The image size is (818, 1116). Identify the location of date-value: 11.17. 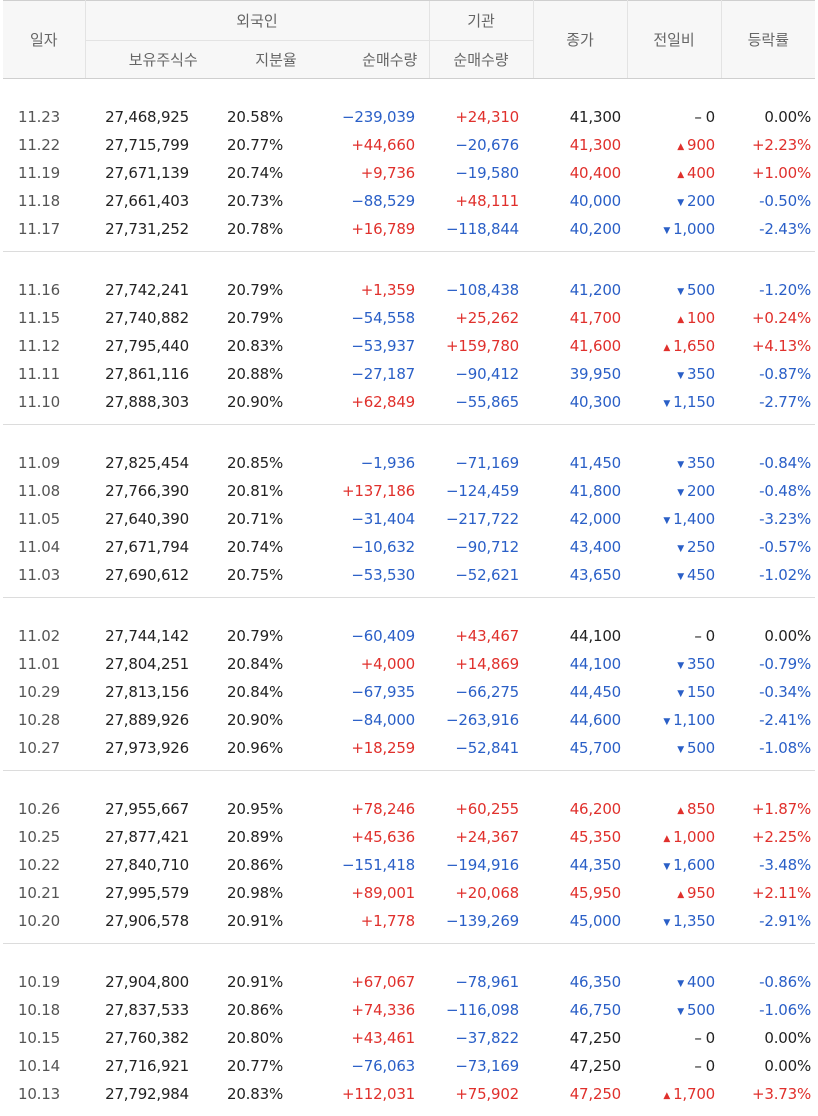
(39, 229).